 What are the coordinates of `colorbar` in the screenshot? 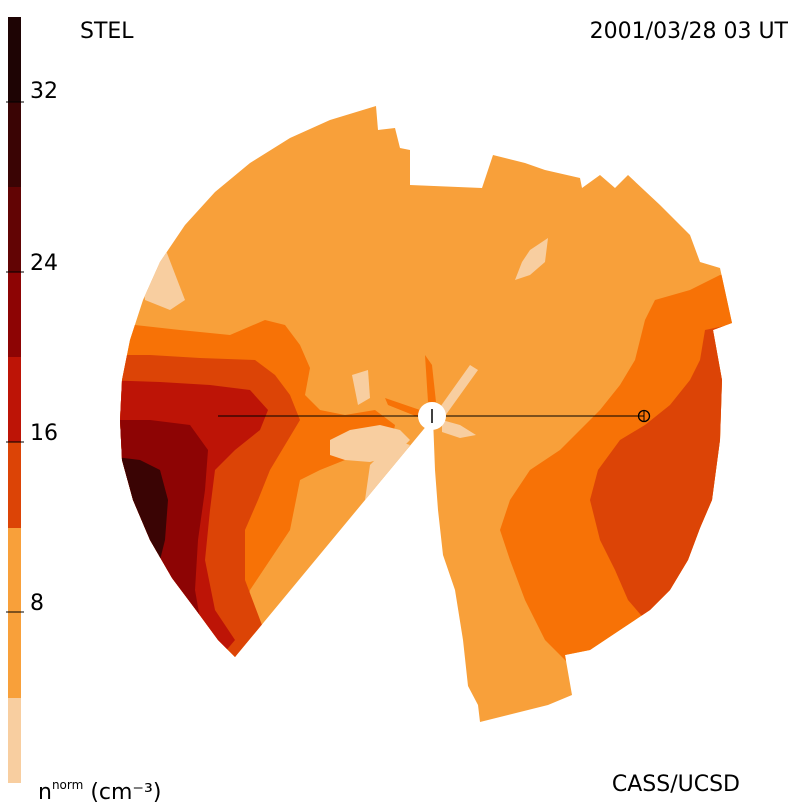 It's located at (15, 400).